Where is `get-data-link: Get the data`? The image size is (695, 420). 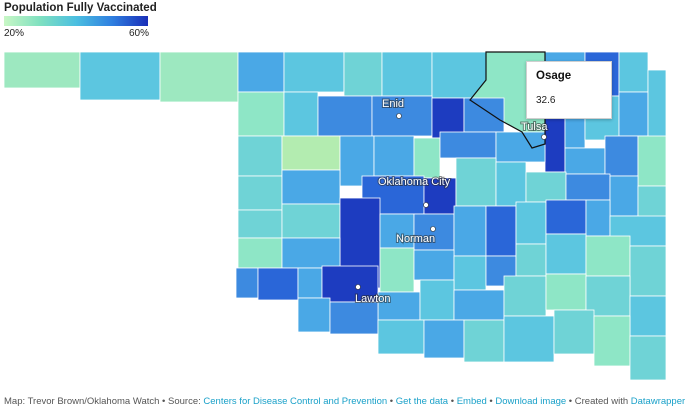 get-data-link: Get the data is located at coordinates (422, 401).